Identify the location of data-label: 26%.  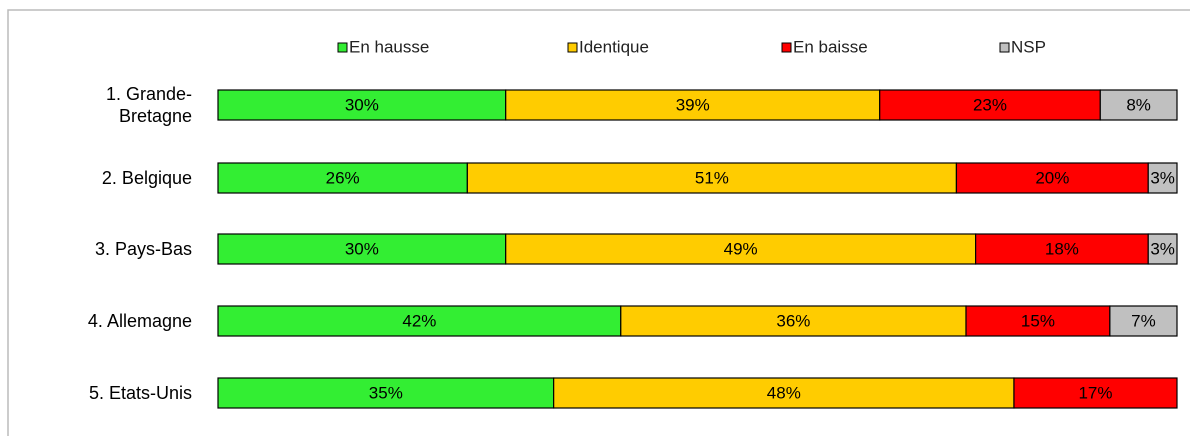
(343, 177).